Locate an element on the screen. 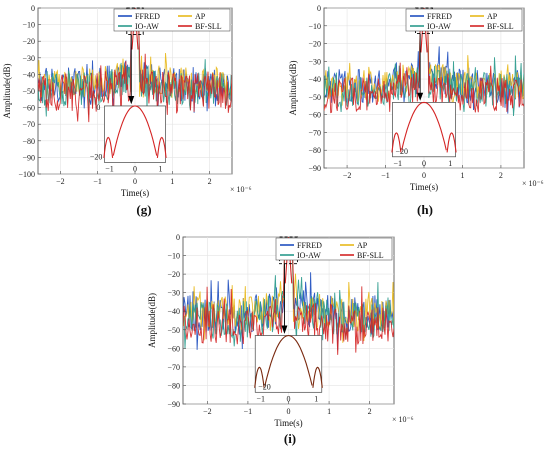 Image resolution: width=550 pixels, height=451 pixels. series-line-io-aw is located at coordinates (424, 62).